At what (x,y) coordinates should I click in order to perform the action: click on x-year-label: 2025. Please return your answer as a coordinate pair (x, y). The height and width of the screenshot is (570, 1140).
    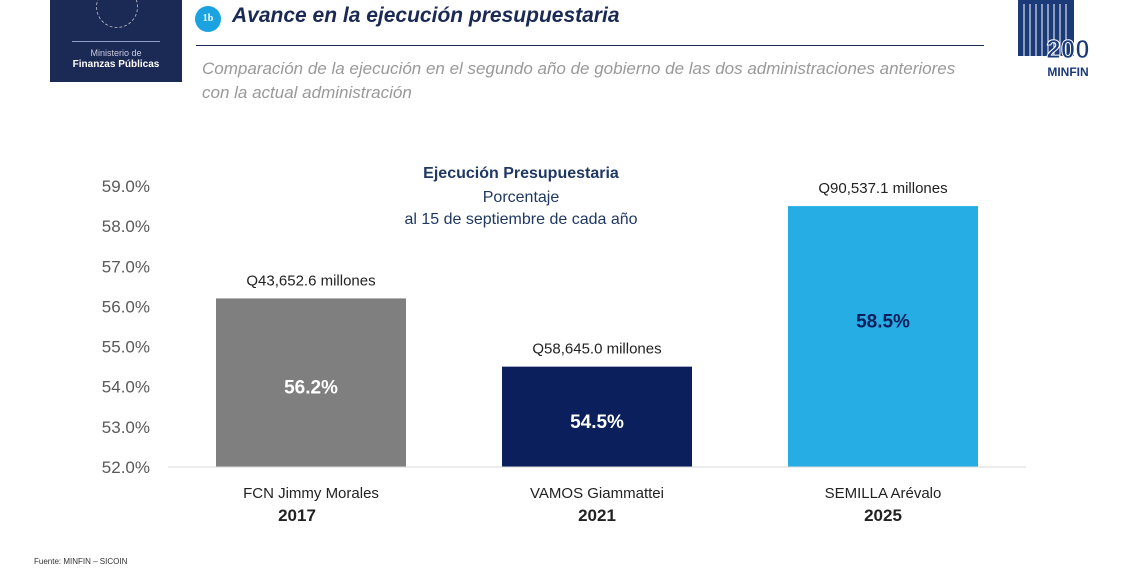
    Looking at the image, I should click on (883, 515).